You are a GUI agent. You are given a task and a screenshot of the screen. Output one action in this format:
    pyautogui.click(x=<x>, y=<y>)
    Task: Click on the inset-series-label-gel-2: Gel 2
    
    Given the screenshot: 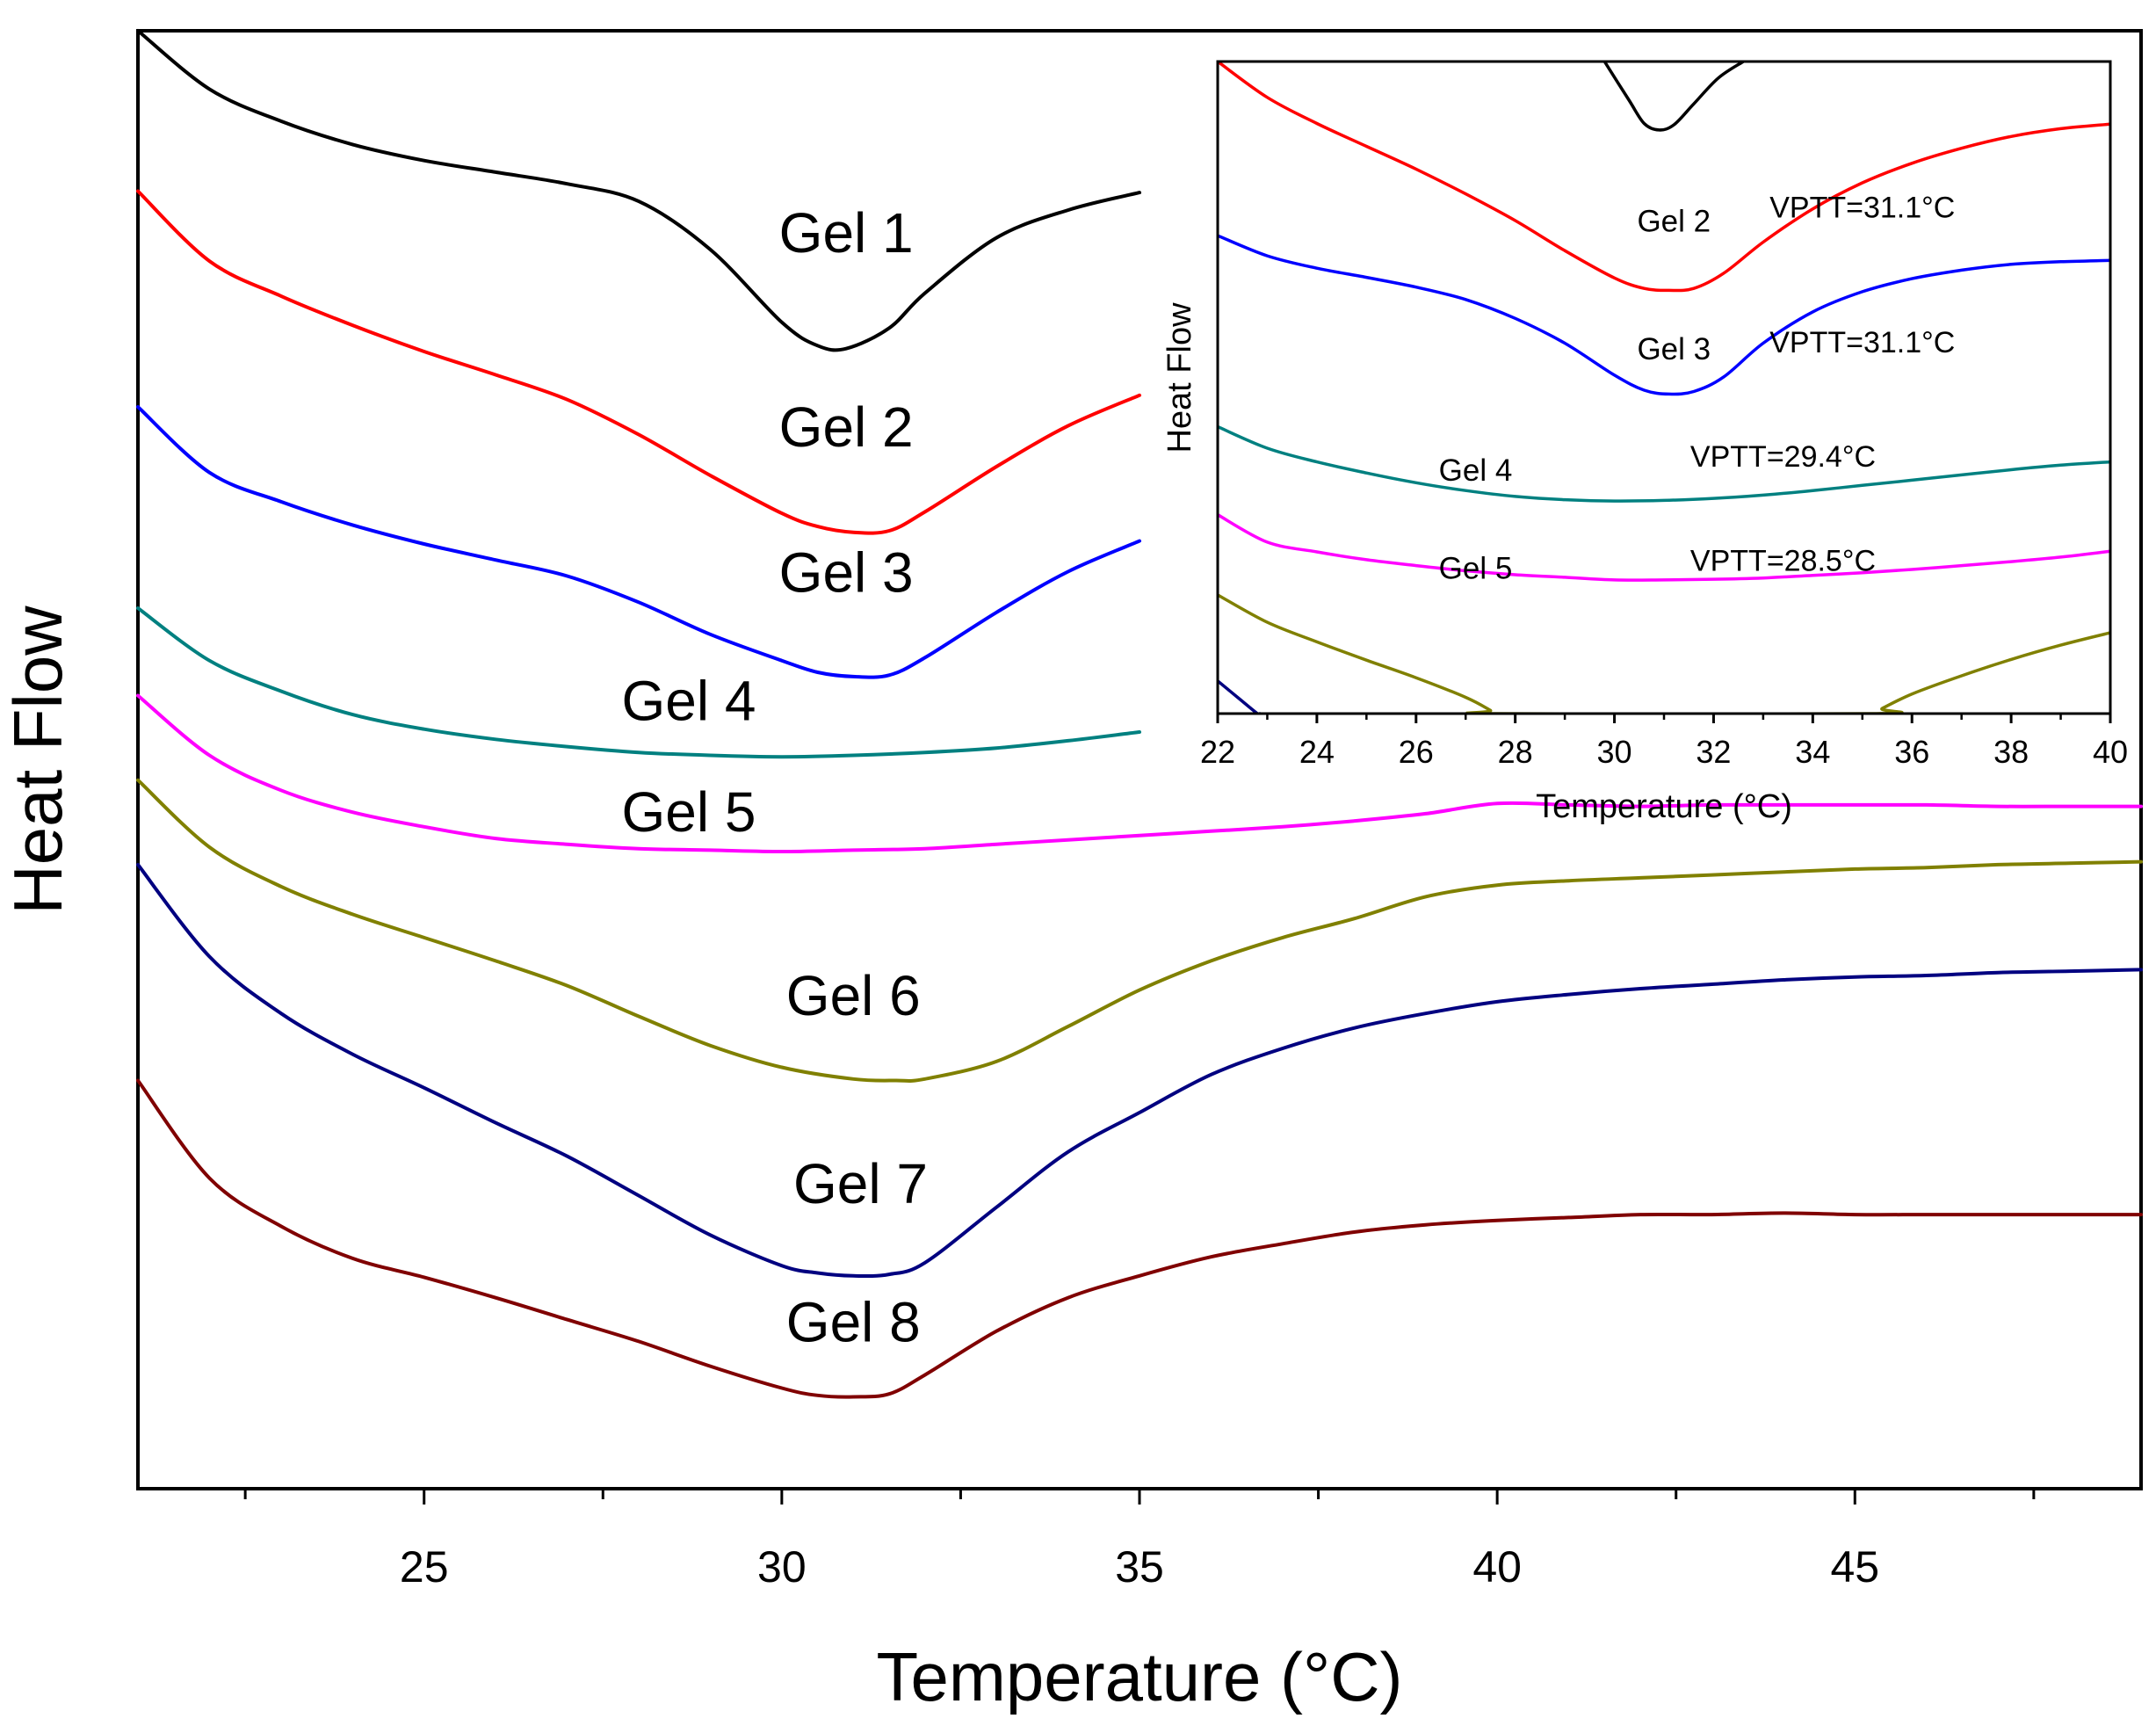 What is the action you would take?
    pyautogui.click(x=1674, y=222)
    